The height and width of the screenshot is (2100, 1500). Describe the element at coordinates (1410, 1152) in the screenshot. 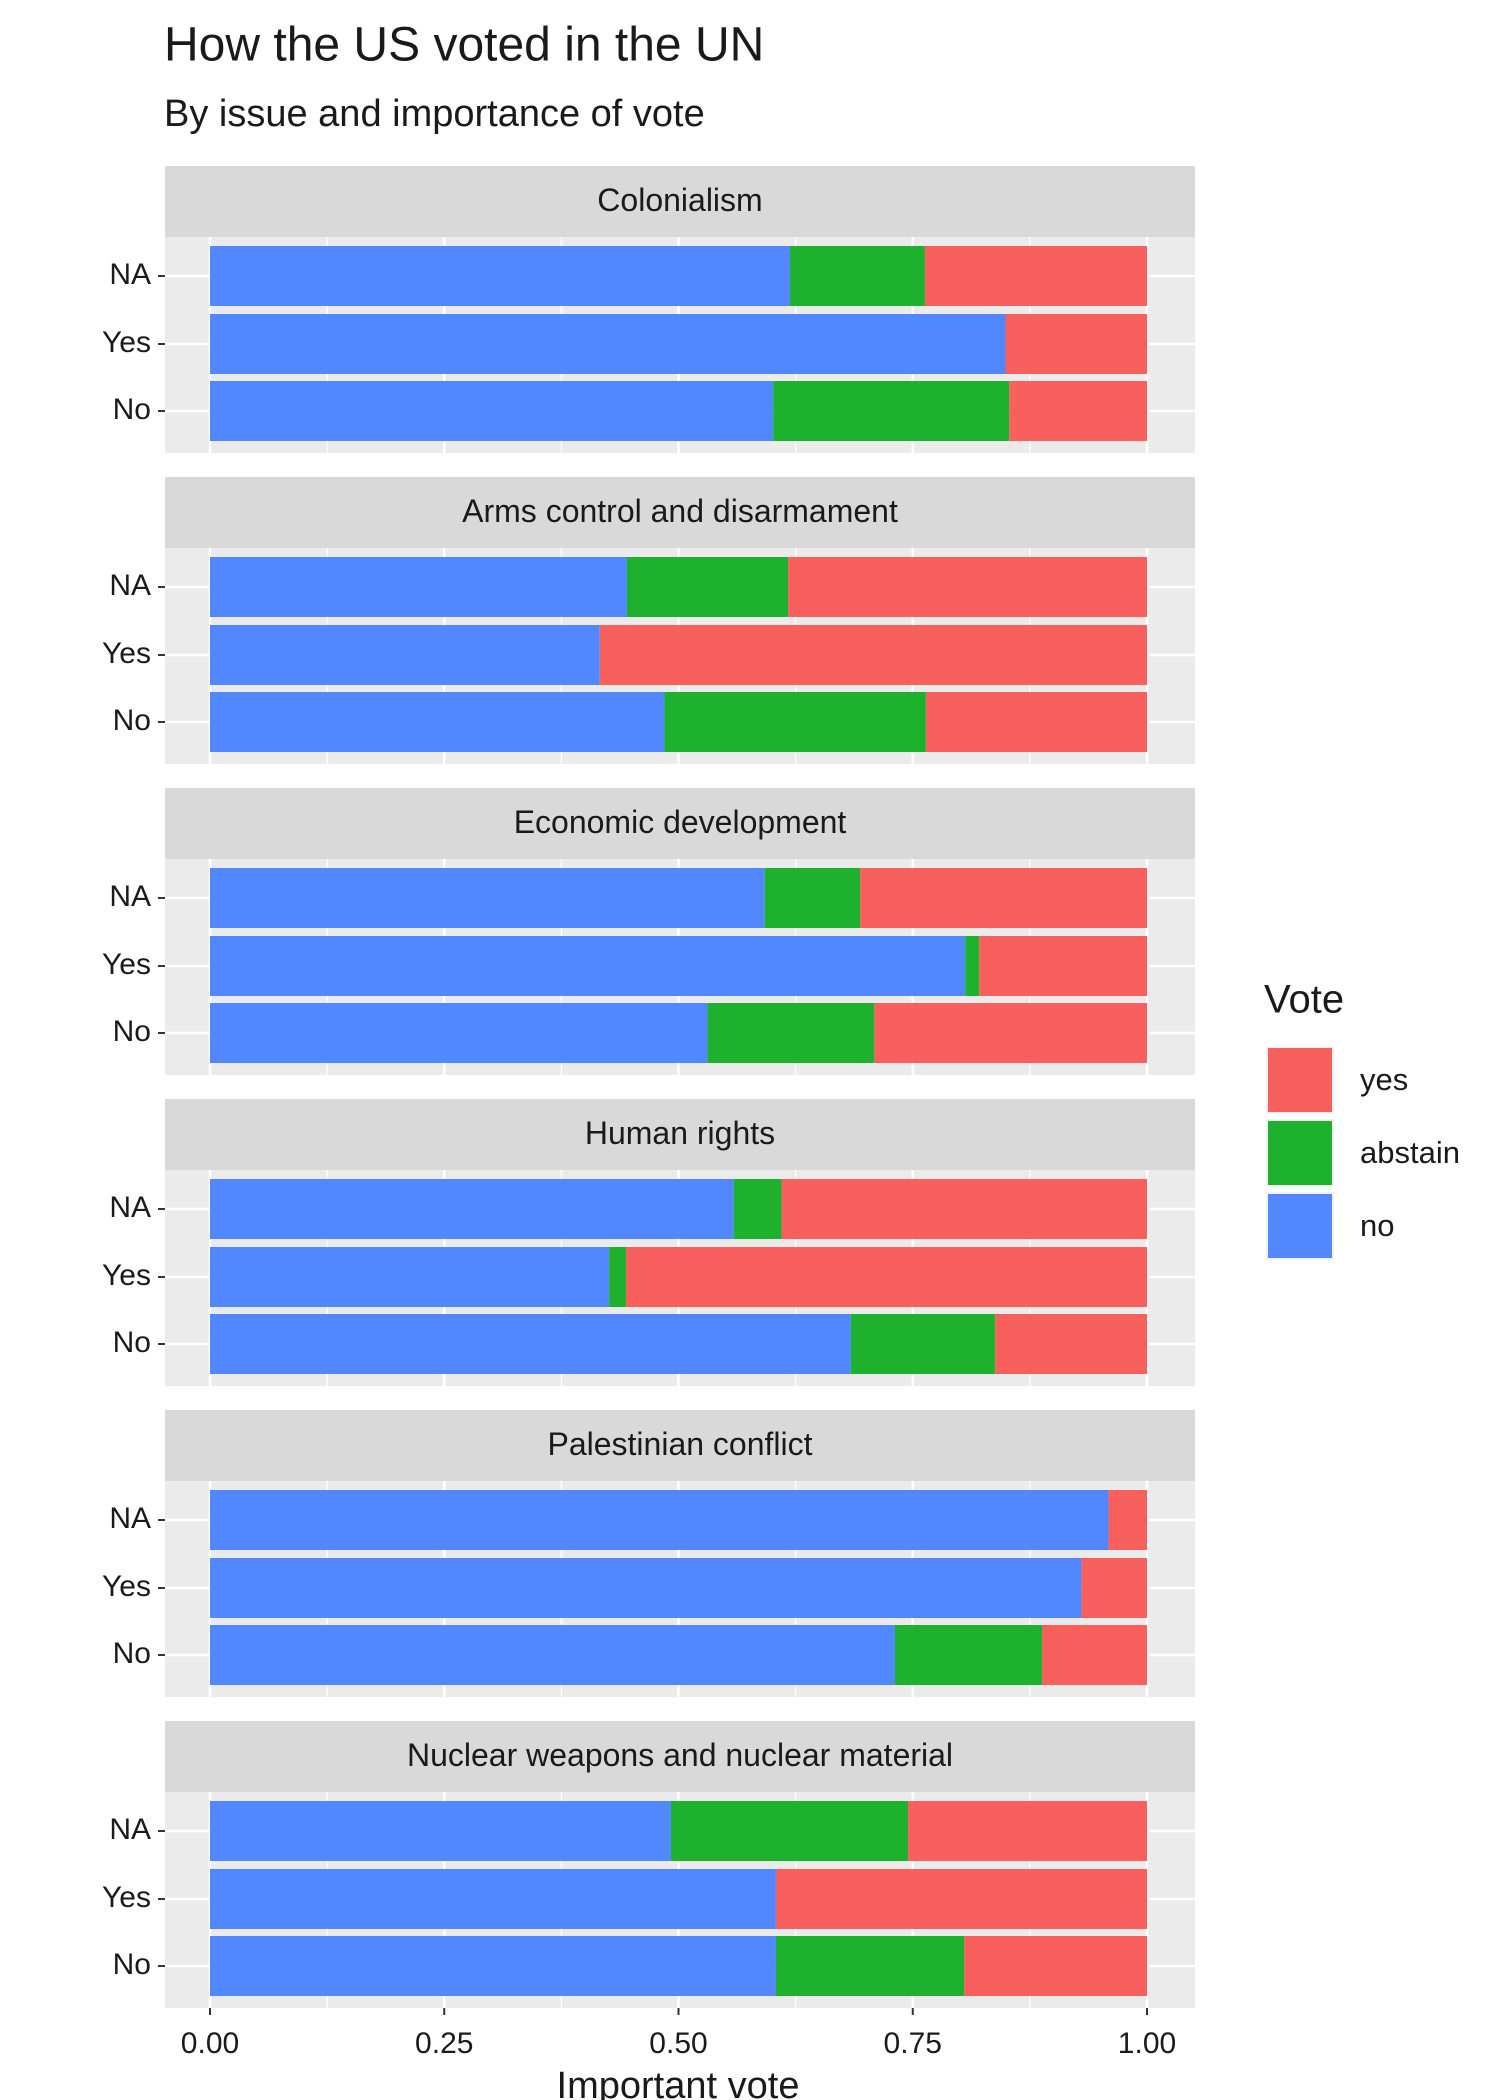

I see `legend-label: abstain` at that location.